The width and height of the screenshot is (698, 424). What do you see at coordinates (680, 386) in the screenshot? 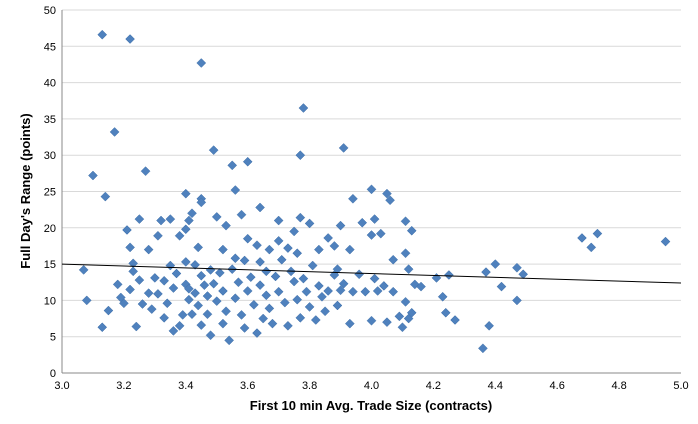
I see `x-tick-label: 5.0` at bounding box center [680, 386].